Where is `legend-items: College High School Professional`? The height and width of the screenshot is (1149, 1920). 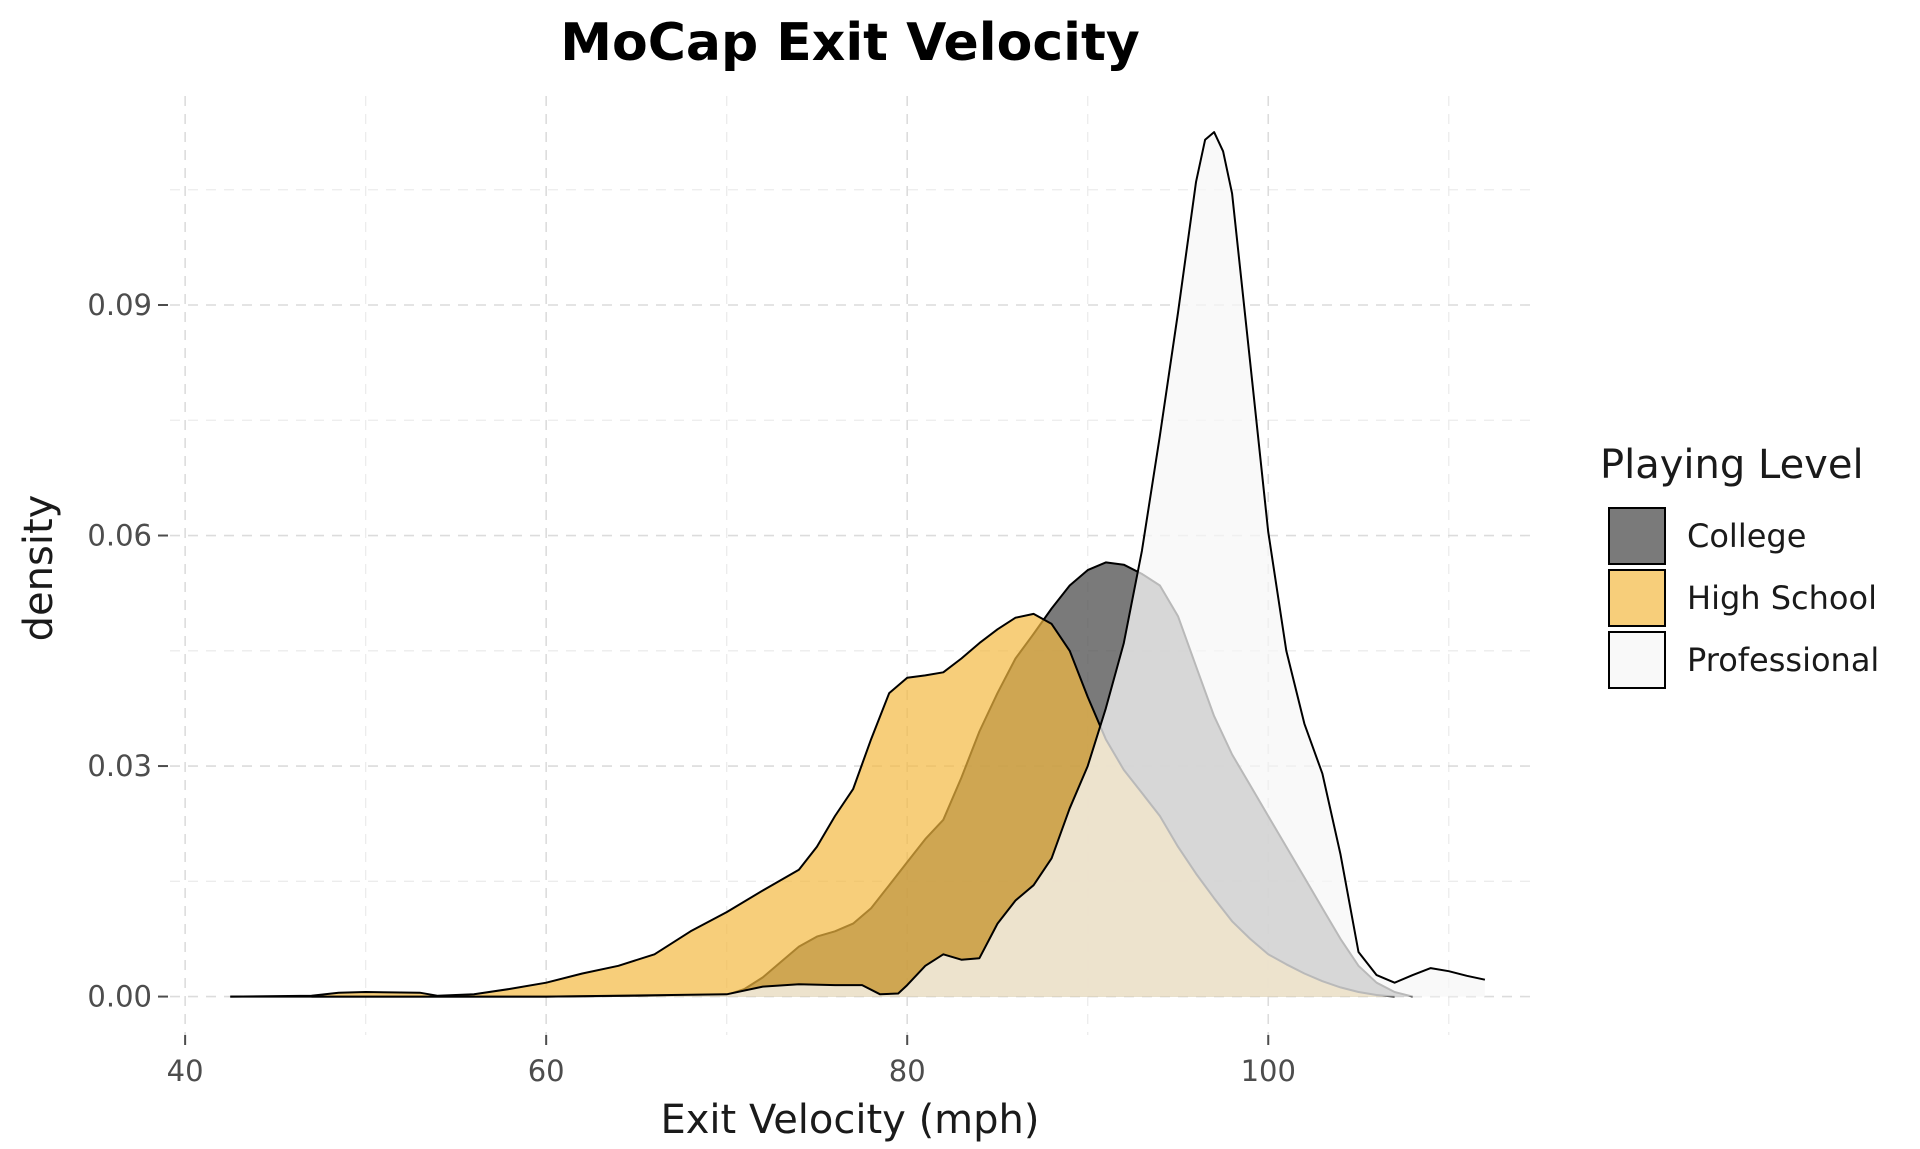 legend-items: College High School Professional is located at coordinates (1743, 598).